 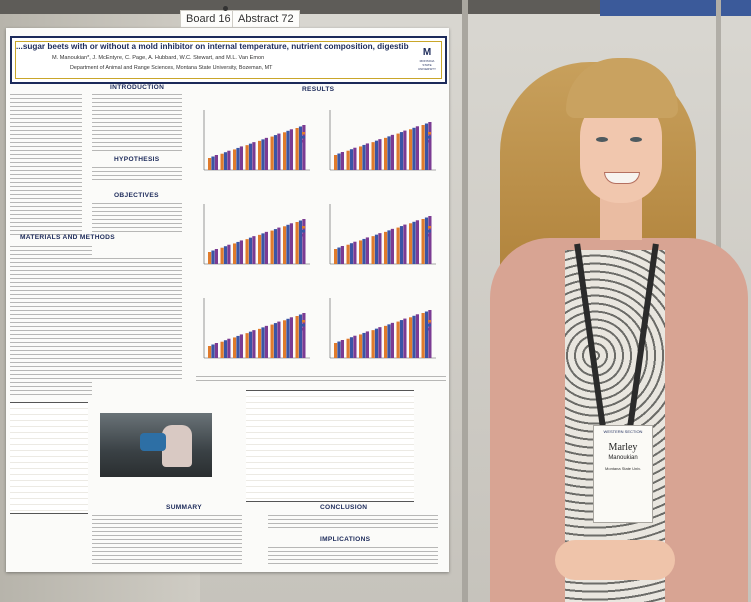 I want to click on section-heading-materials: MATERIALS AND METHODS, so click(x=67, y=237).